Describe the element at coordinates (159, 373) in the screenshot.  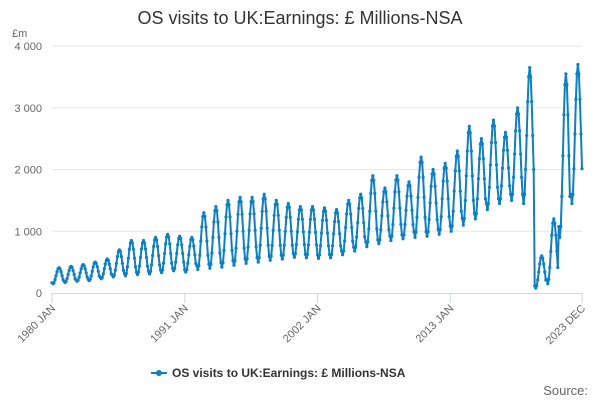
I see `legend-marker-icon` at that location.